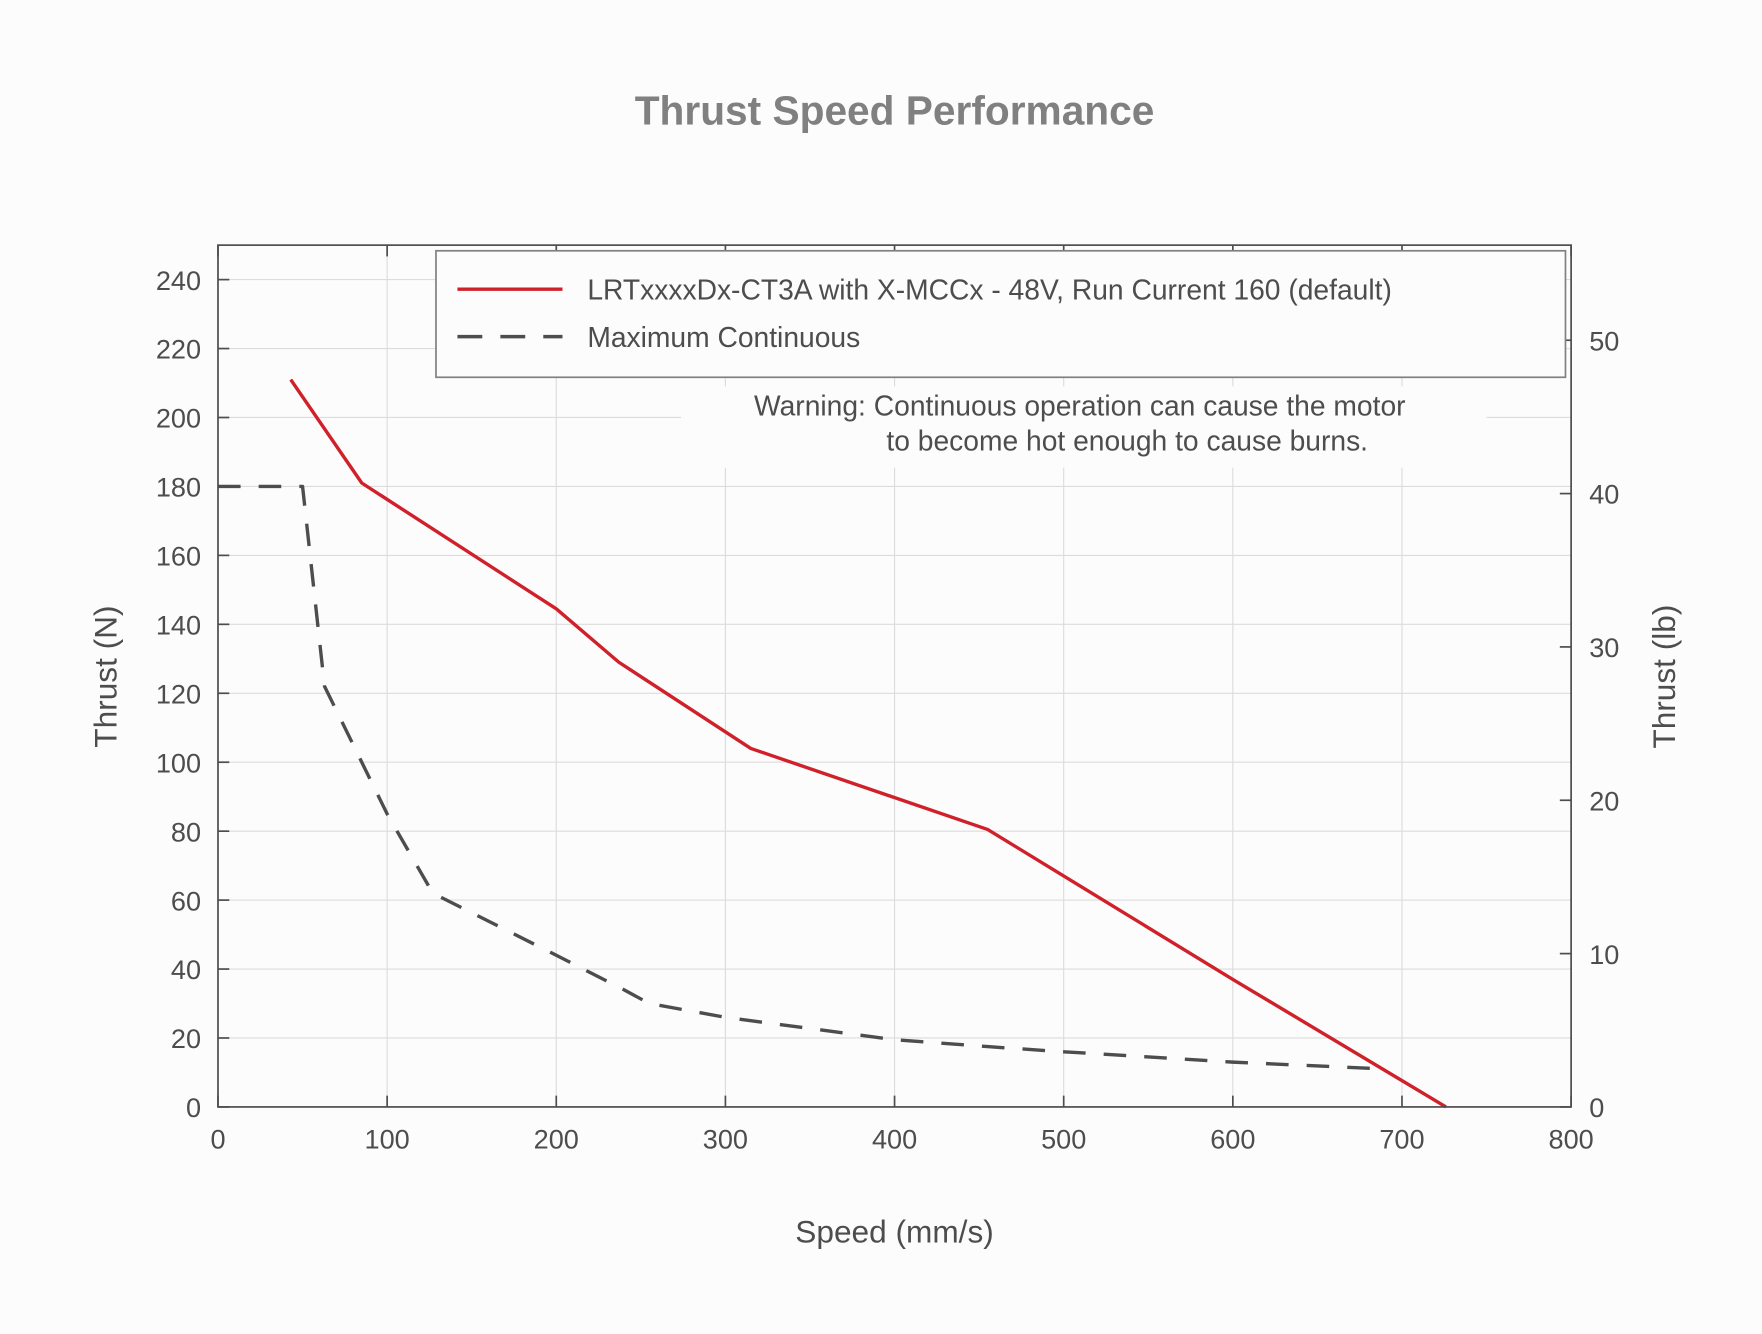 Image resolution: width=1762 pixels, height=1334 pixels. Describe the element at coordinates (895, 110) in the screenshot. I see `chart-title: Thrust Speed Performance` at that location.